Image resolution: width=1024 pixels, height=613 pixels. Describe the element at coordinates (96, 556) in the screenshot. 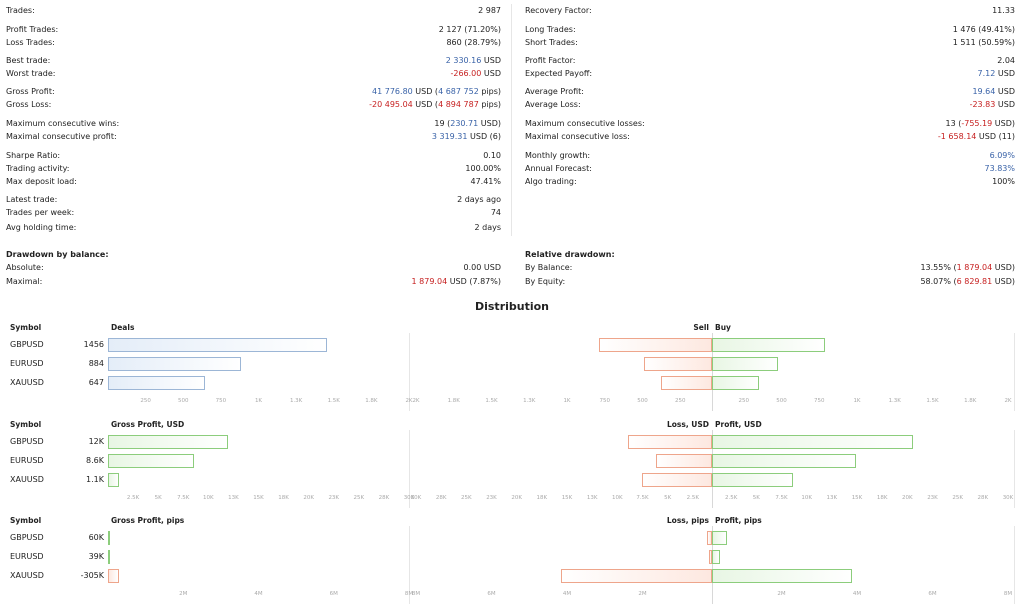

I see `symbol-value: 39K` at that location.